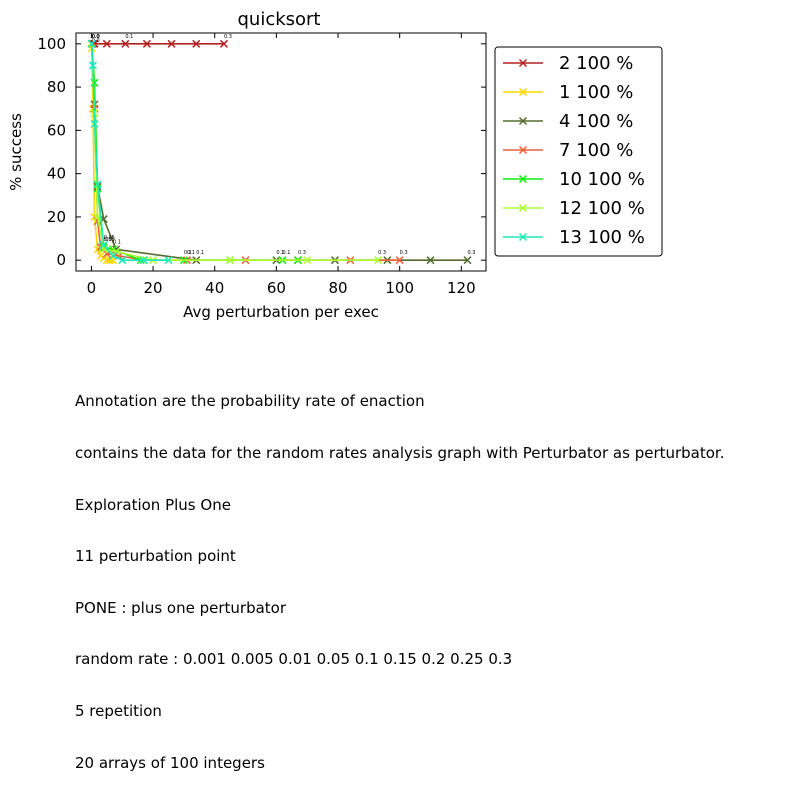  I want to click on legend-item: 1 100 %, so click(568, 92).